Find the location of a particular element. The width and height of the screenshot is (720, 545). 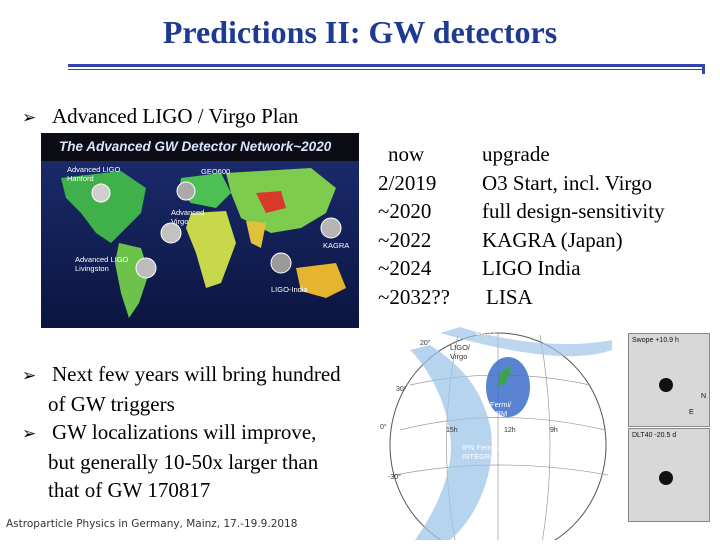

thumbnail-dlt40-panel: DLT40 -20.5 d is located at coordinates (669, 475).